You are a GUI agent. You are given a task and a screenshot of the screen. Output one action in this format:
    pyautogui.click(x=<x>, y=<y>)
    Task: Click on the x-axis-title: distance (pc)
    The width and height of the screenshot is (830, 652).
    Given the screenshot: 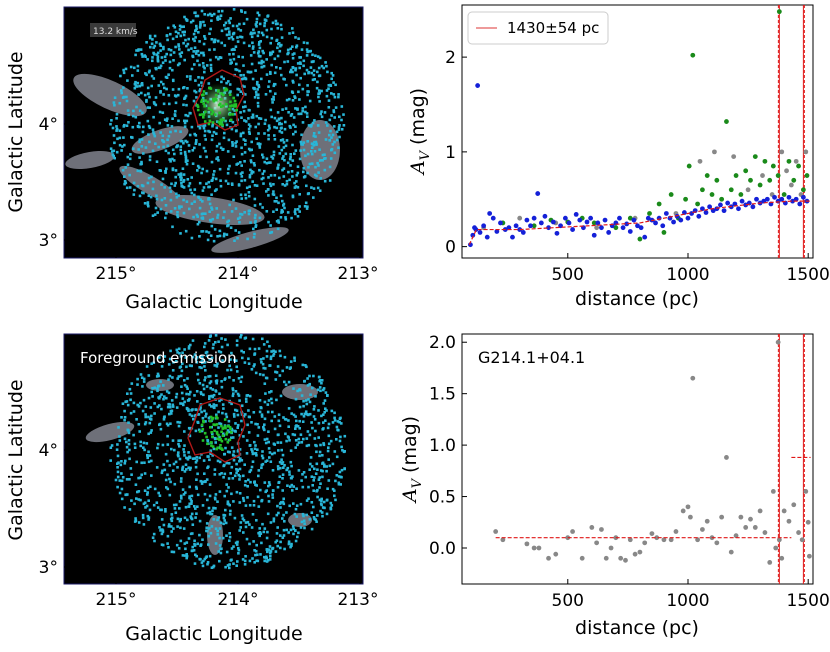 What is the action you would take?
    pyautogui.click(x=637, y=628)
    